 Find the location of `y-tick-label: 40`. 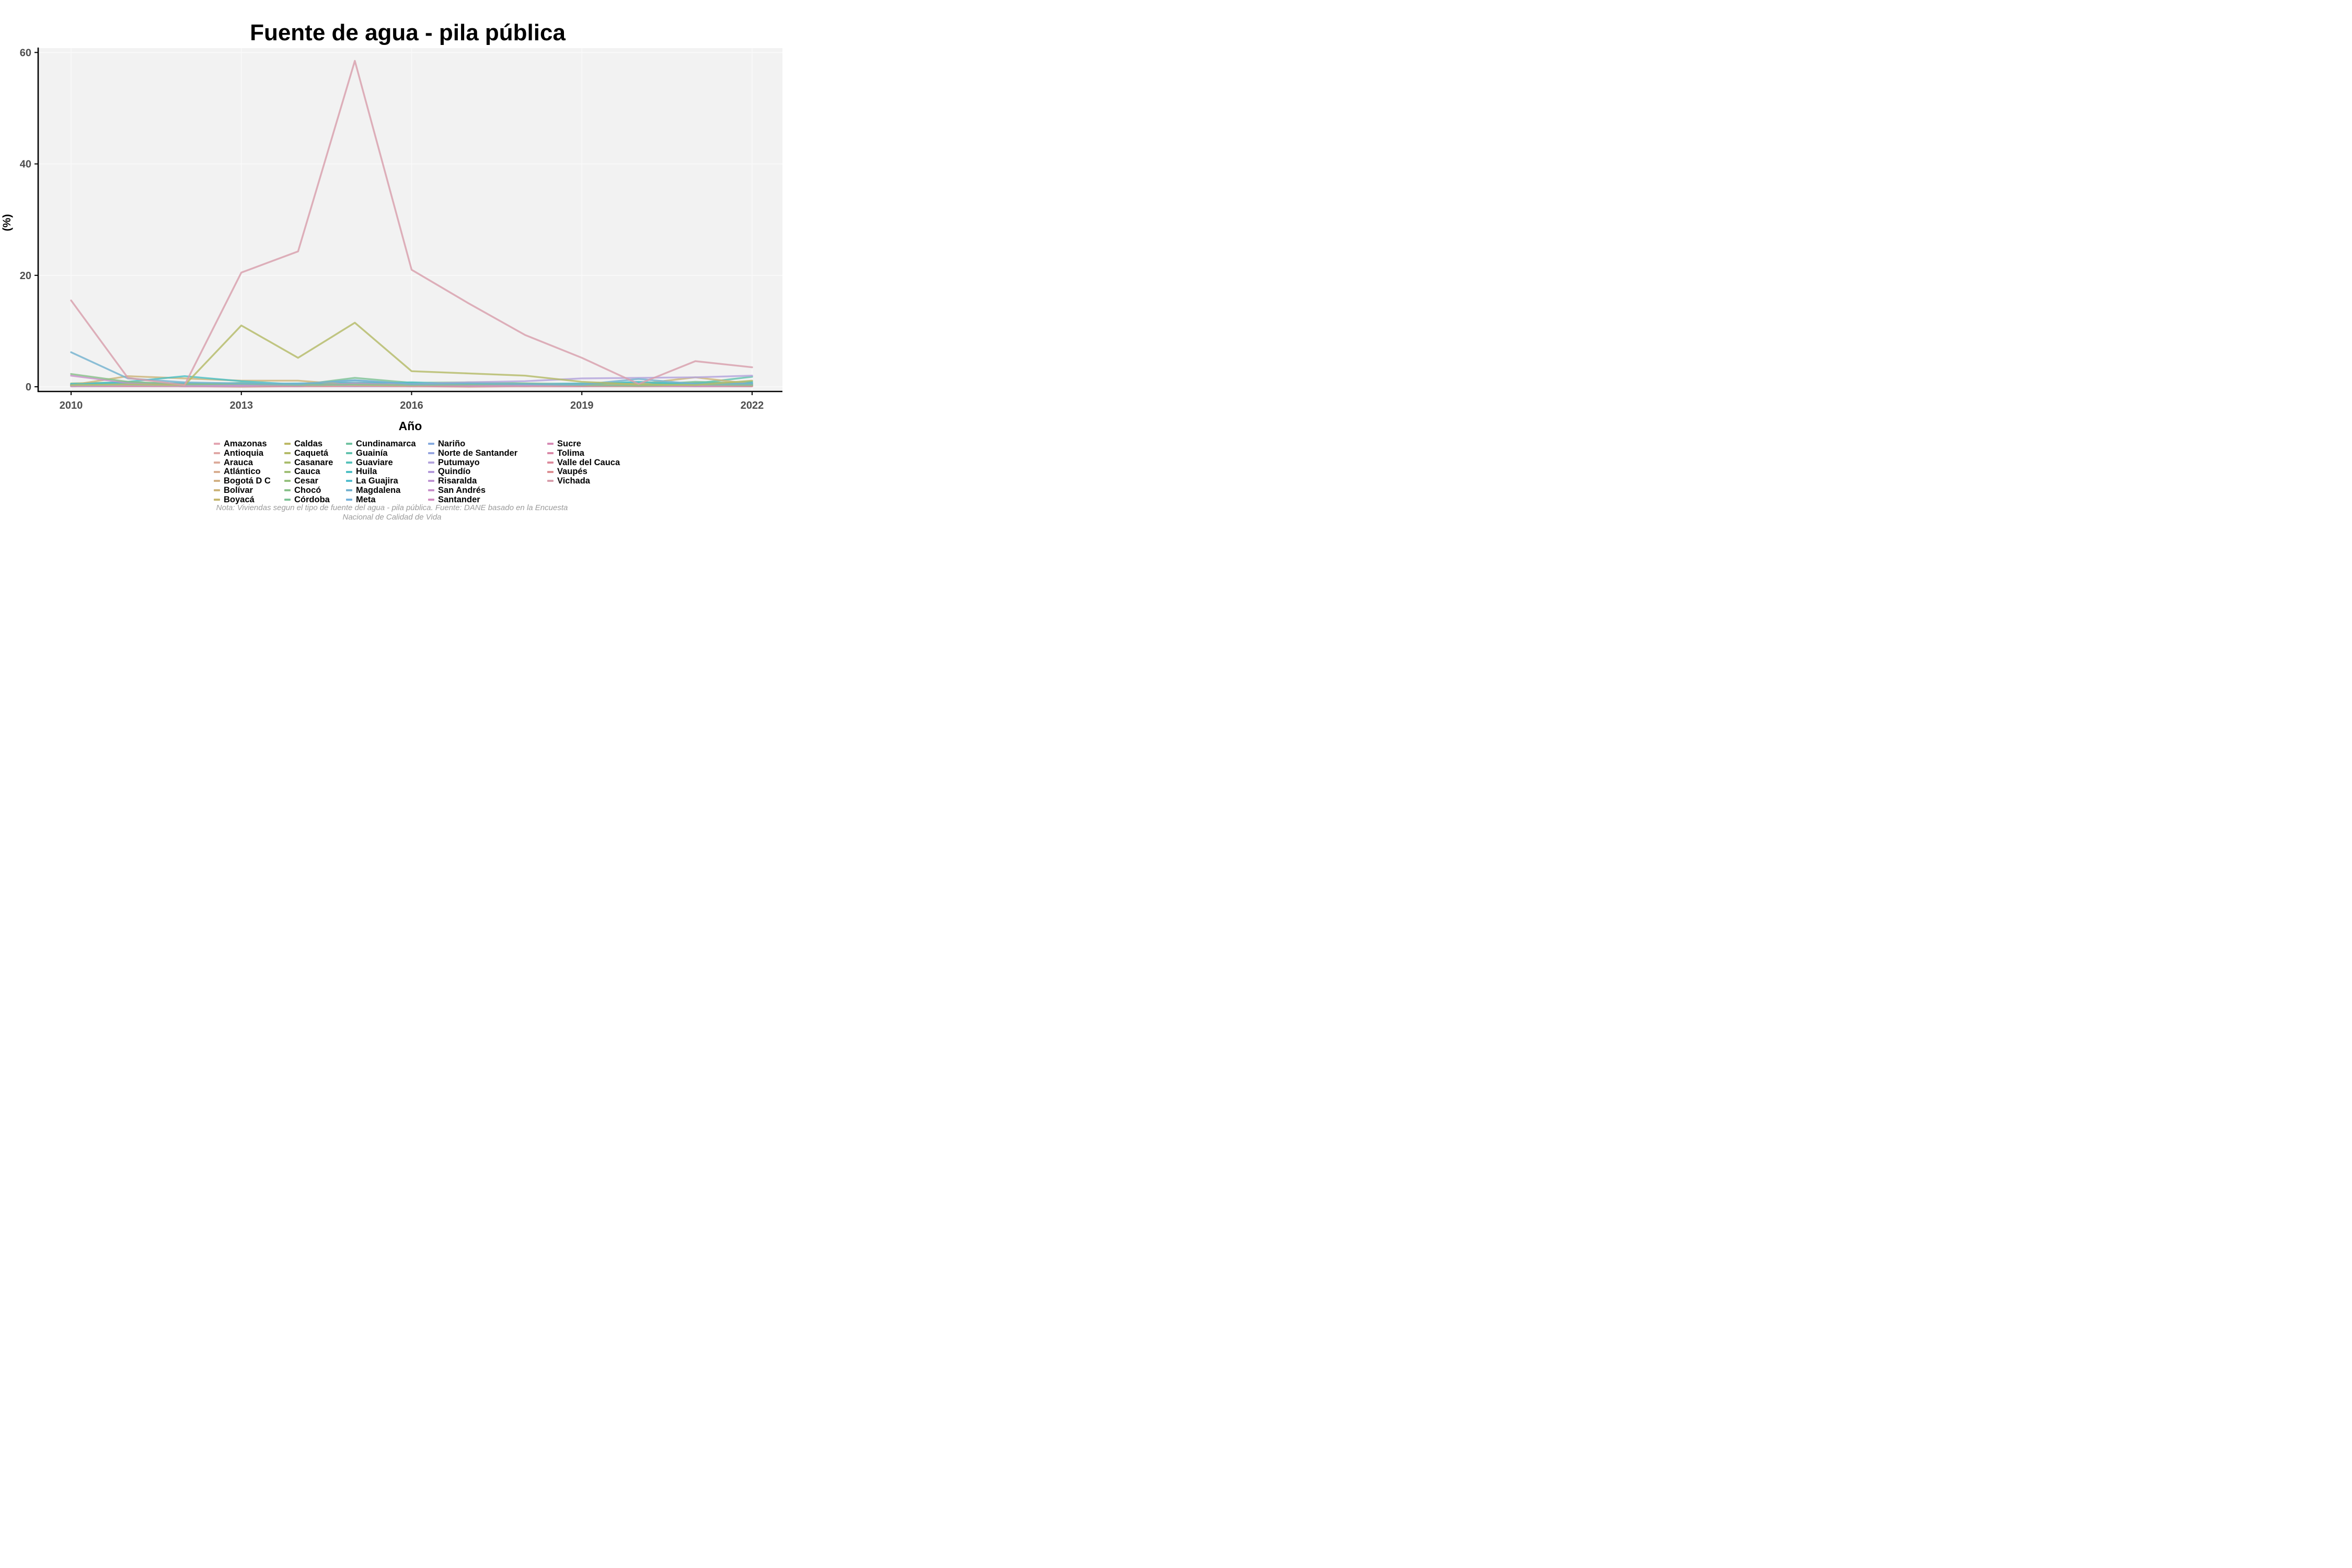

y-tick-label: 40 is located at coordinates (25, 164).